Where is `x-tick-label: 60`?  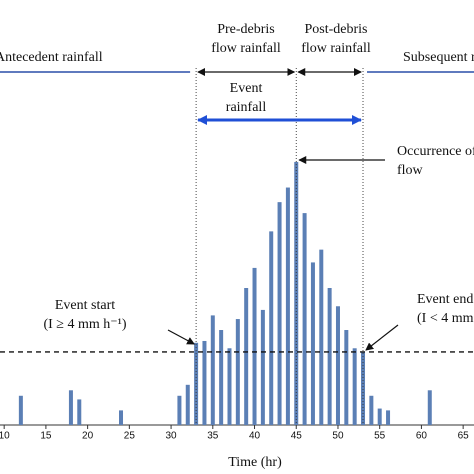
x-tick-label: 60 is located at coordinates (422, 436).